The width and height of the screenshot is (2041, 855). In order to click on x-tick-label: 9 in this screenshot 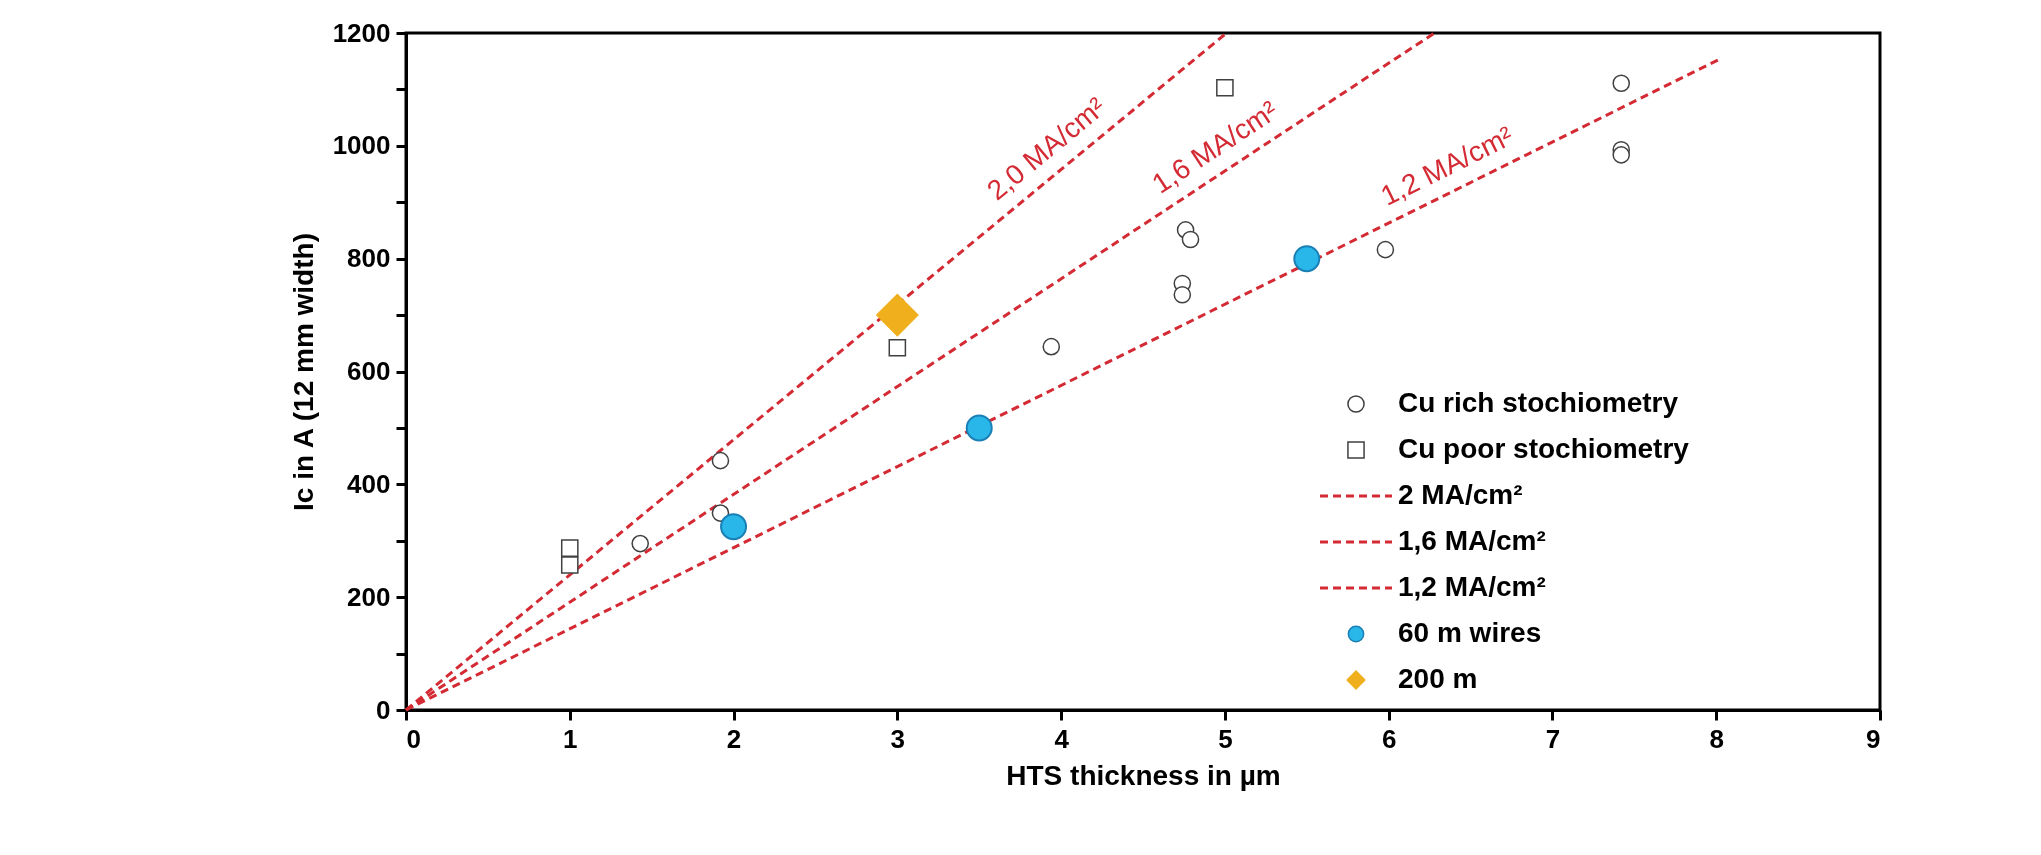, I will do `click(1873, 738)`.